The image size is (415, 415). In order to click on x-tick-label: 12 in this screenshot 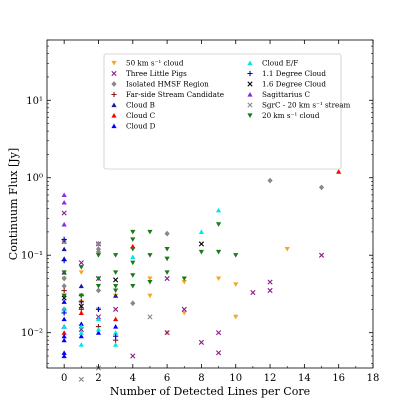, I will do `click(270, 378)`.